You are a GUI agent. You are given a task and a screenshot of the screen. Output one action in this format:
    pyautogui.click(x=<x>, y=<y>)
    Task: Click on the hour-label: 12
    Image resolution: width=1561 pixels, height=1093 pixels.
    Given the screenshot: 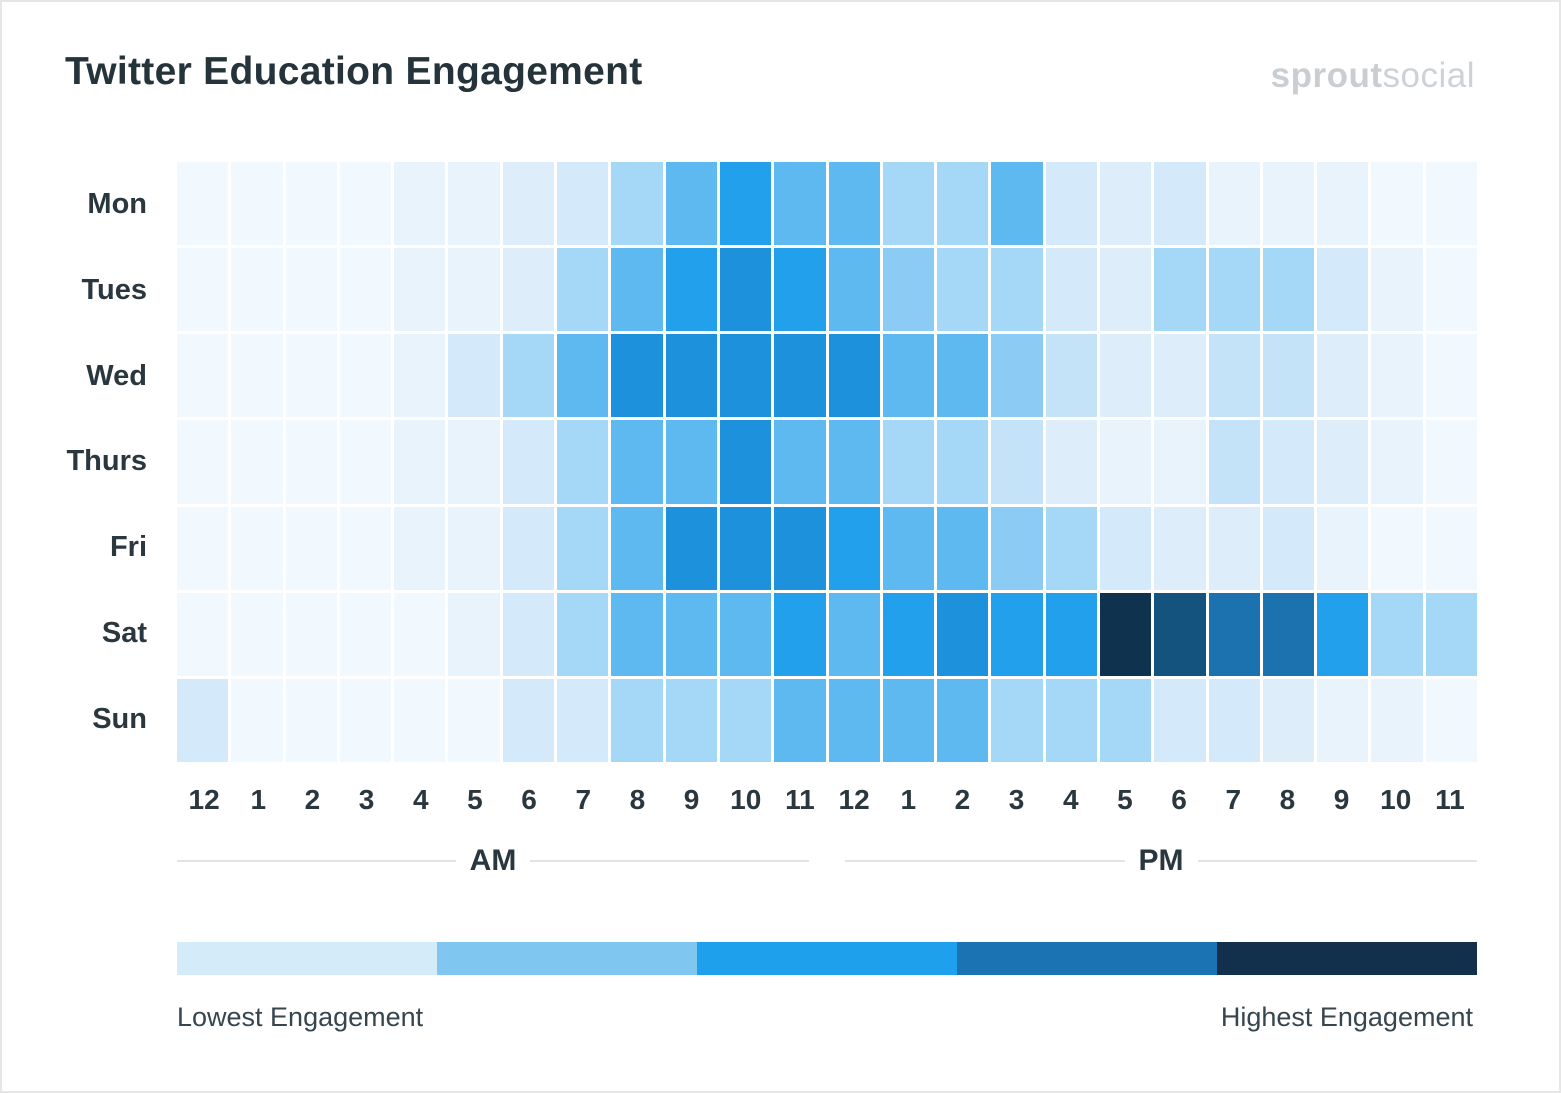 What is the action you would take?
    pyautogui.click(x=854, y=799)
    